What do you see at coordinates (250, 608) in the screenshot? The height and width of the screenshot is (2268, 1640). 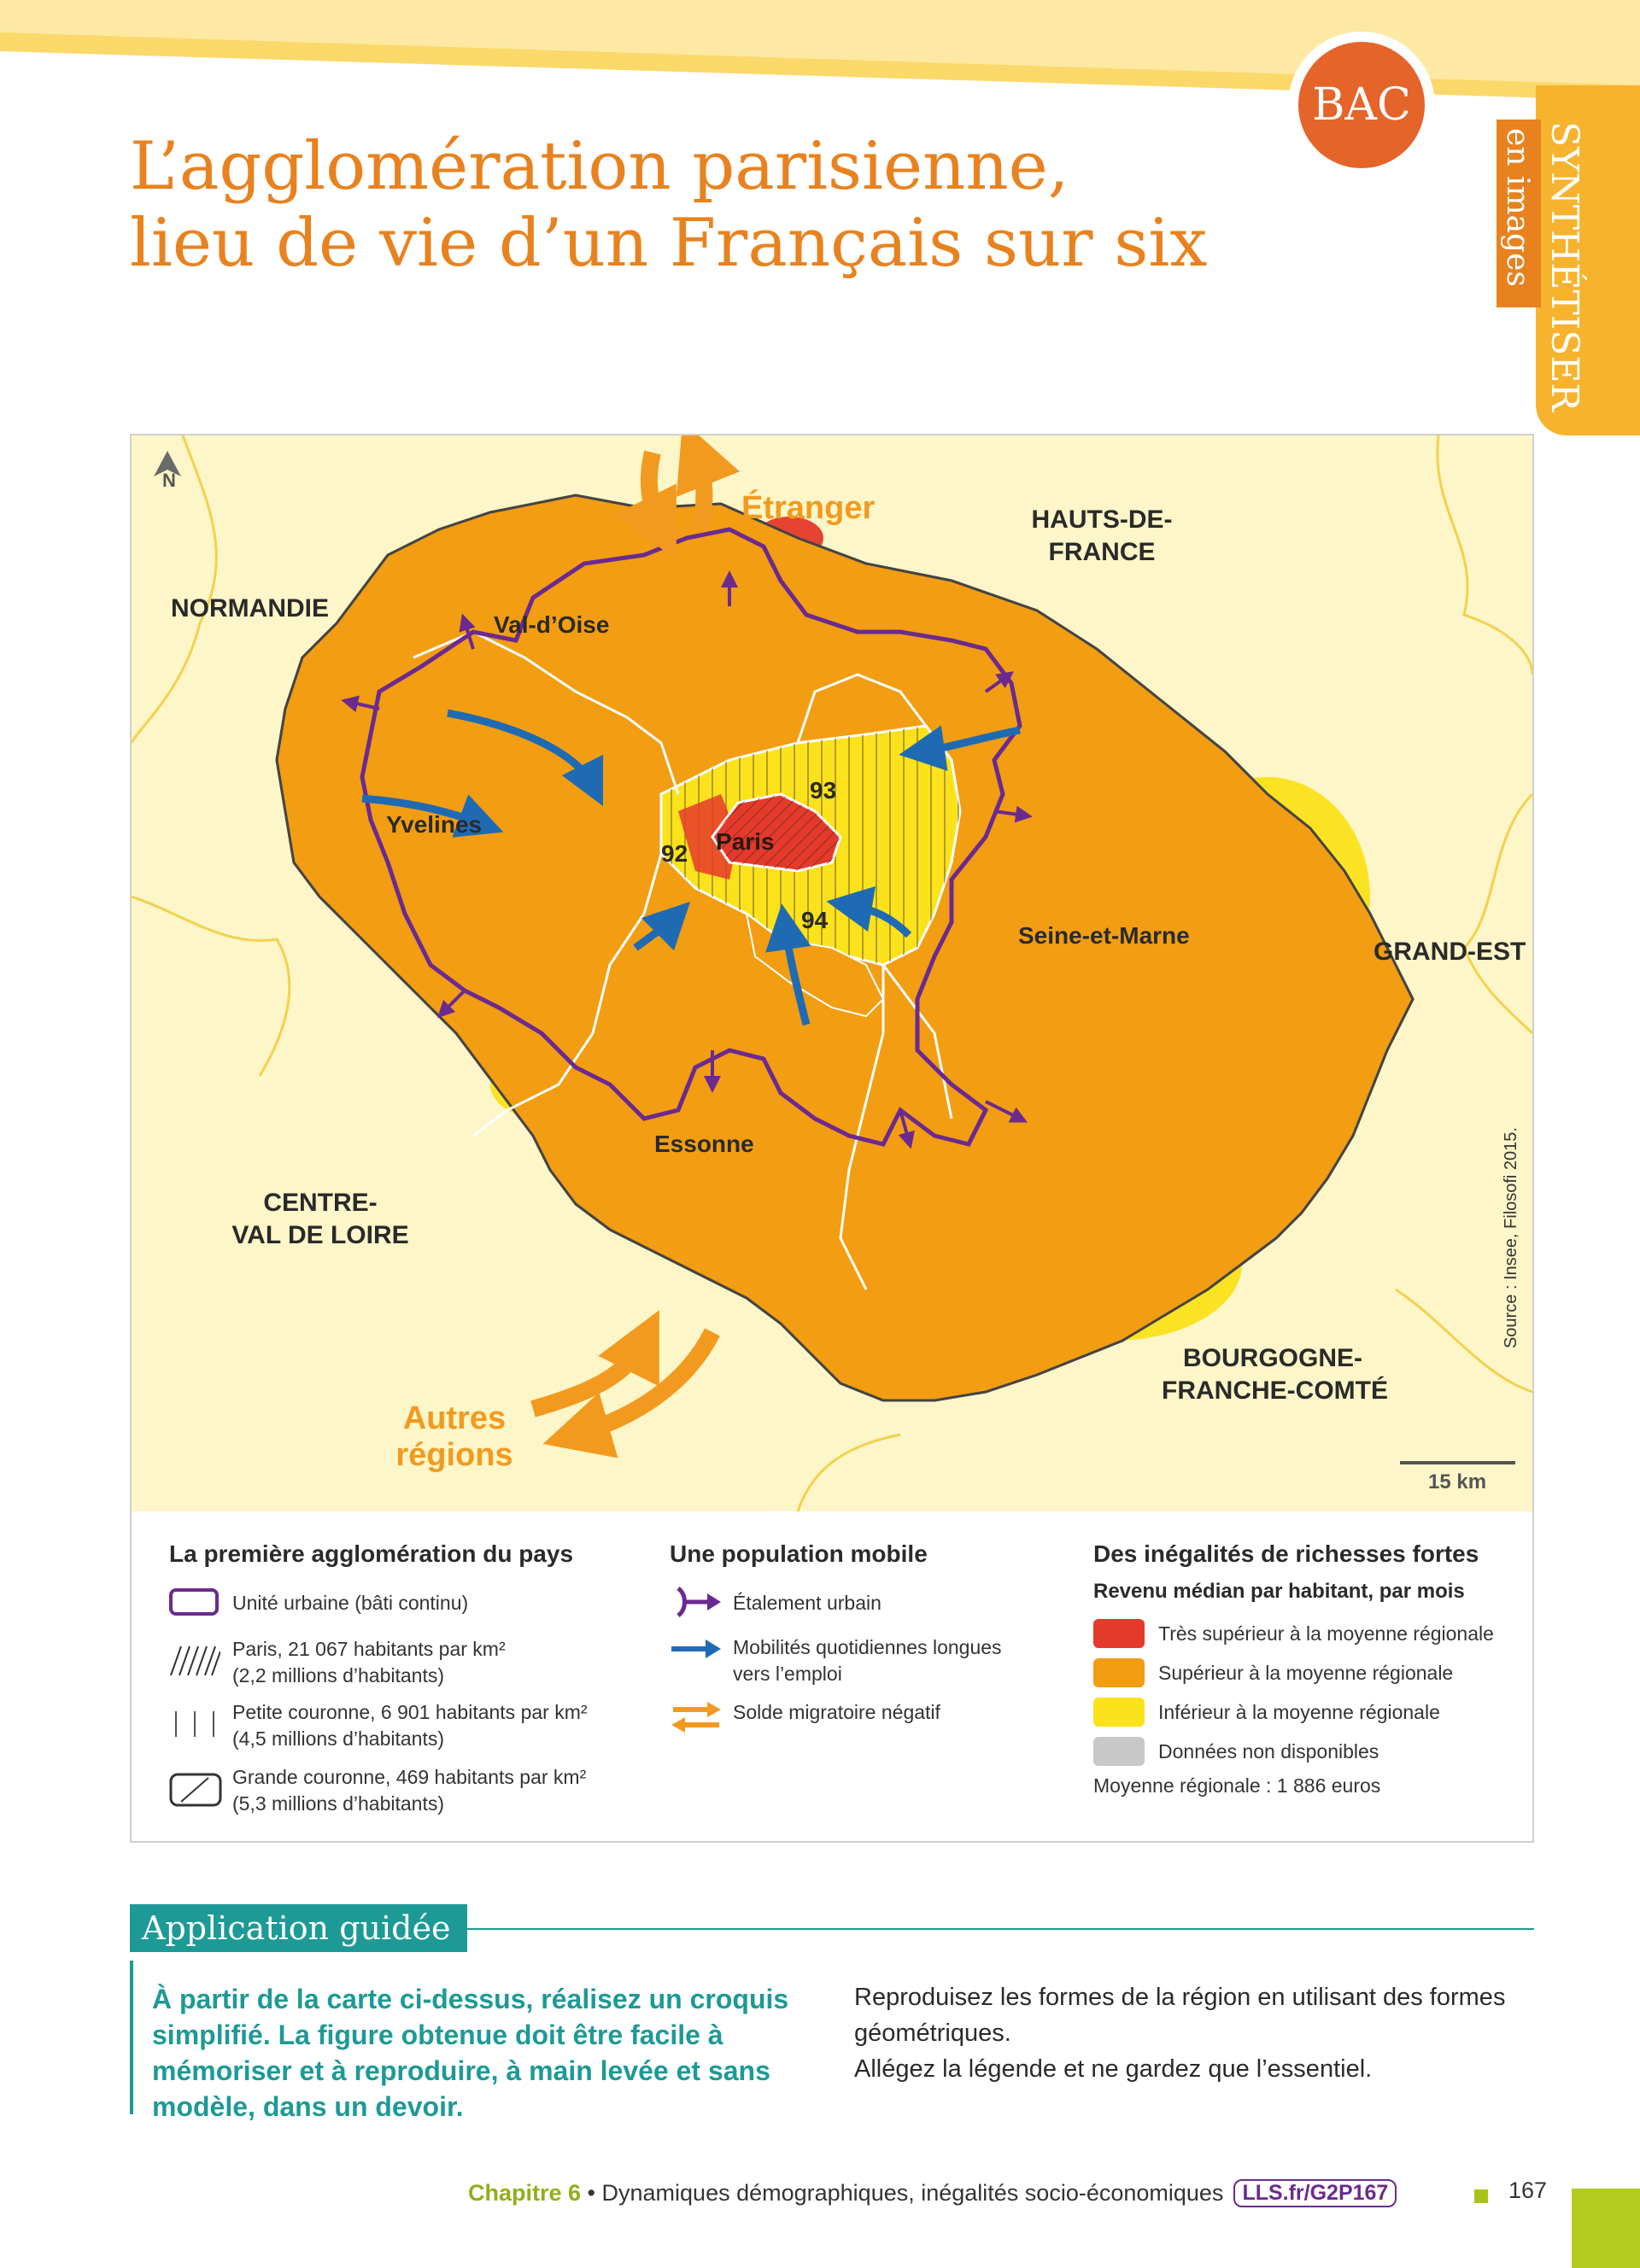 I see `region-normandie: NORMANDIE` at bounding box center [250, 608].